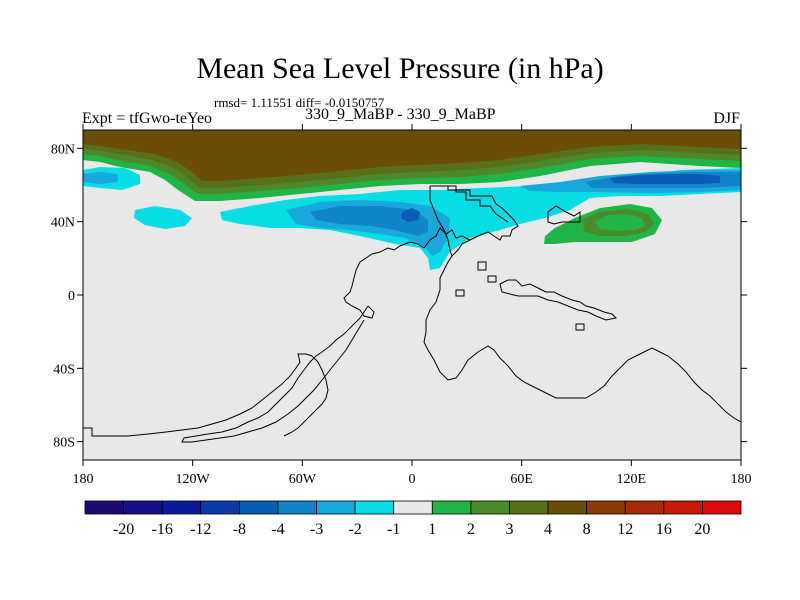  Describe the element at coordinates (400, 68) in the screenshot. I see `chart-title: Mean Sea Level Pressure (in hPa)` at that location.